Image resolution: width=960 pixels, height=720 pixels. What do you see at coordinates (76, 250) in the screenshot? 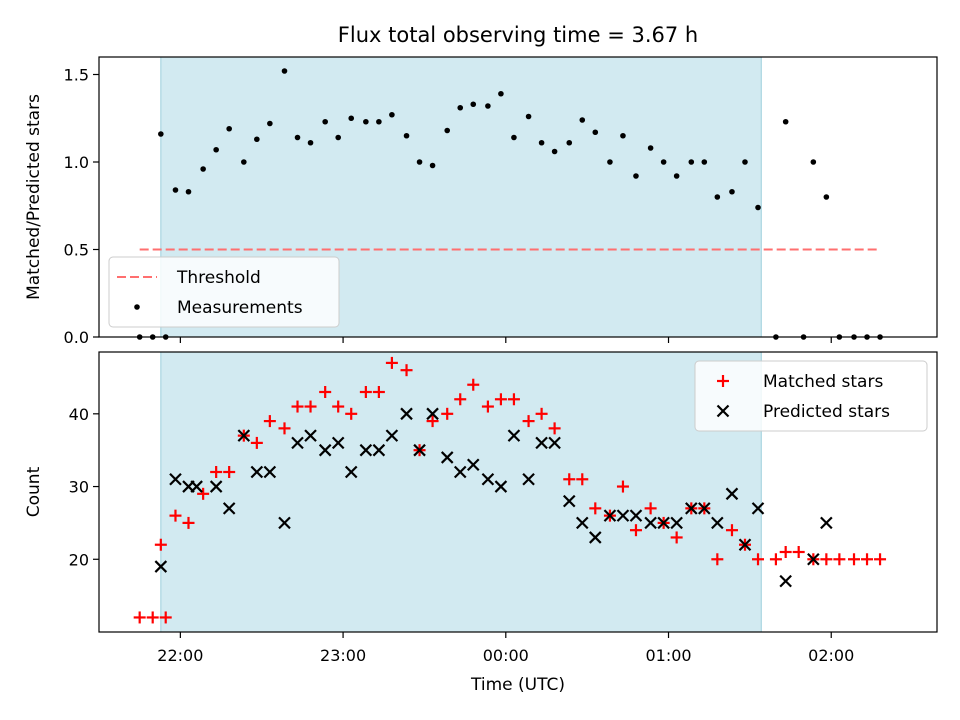
I see `y-tick-label: 0.5` at bounding box center [76, 250].